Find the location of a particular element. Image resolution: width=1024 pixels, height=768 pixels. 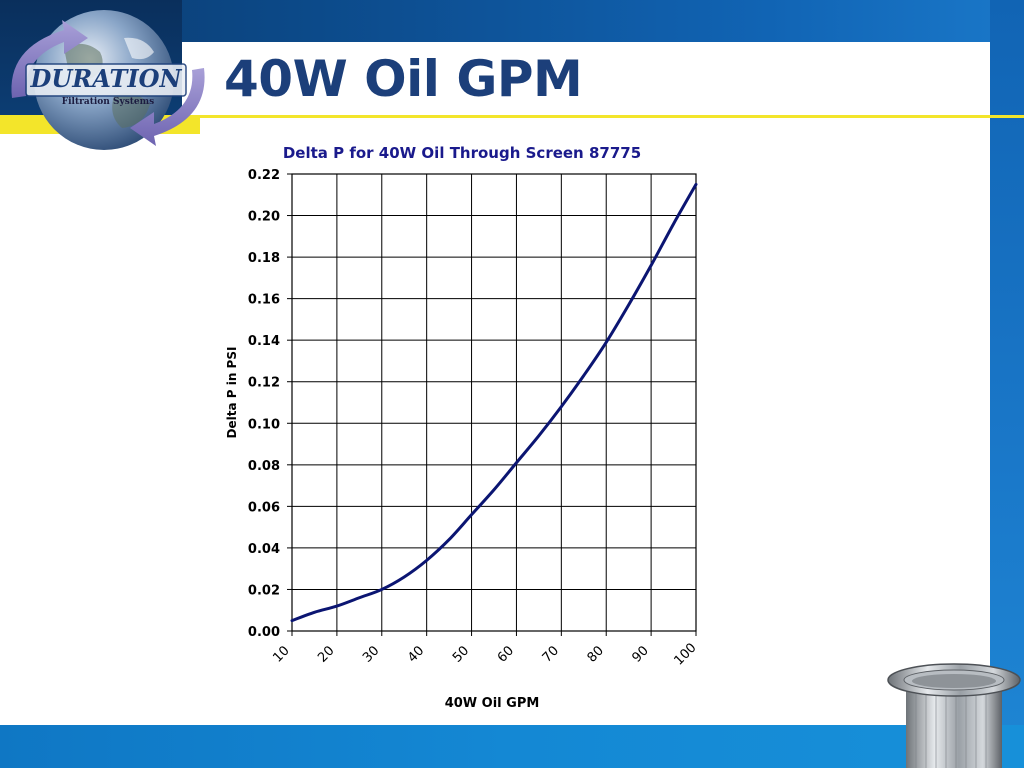

x-tick-label: 60 is located at coordinates (506, 654).